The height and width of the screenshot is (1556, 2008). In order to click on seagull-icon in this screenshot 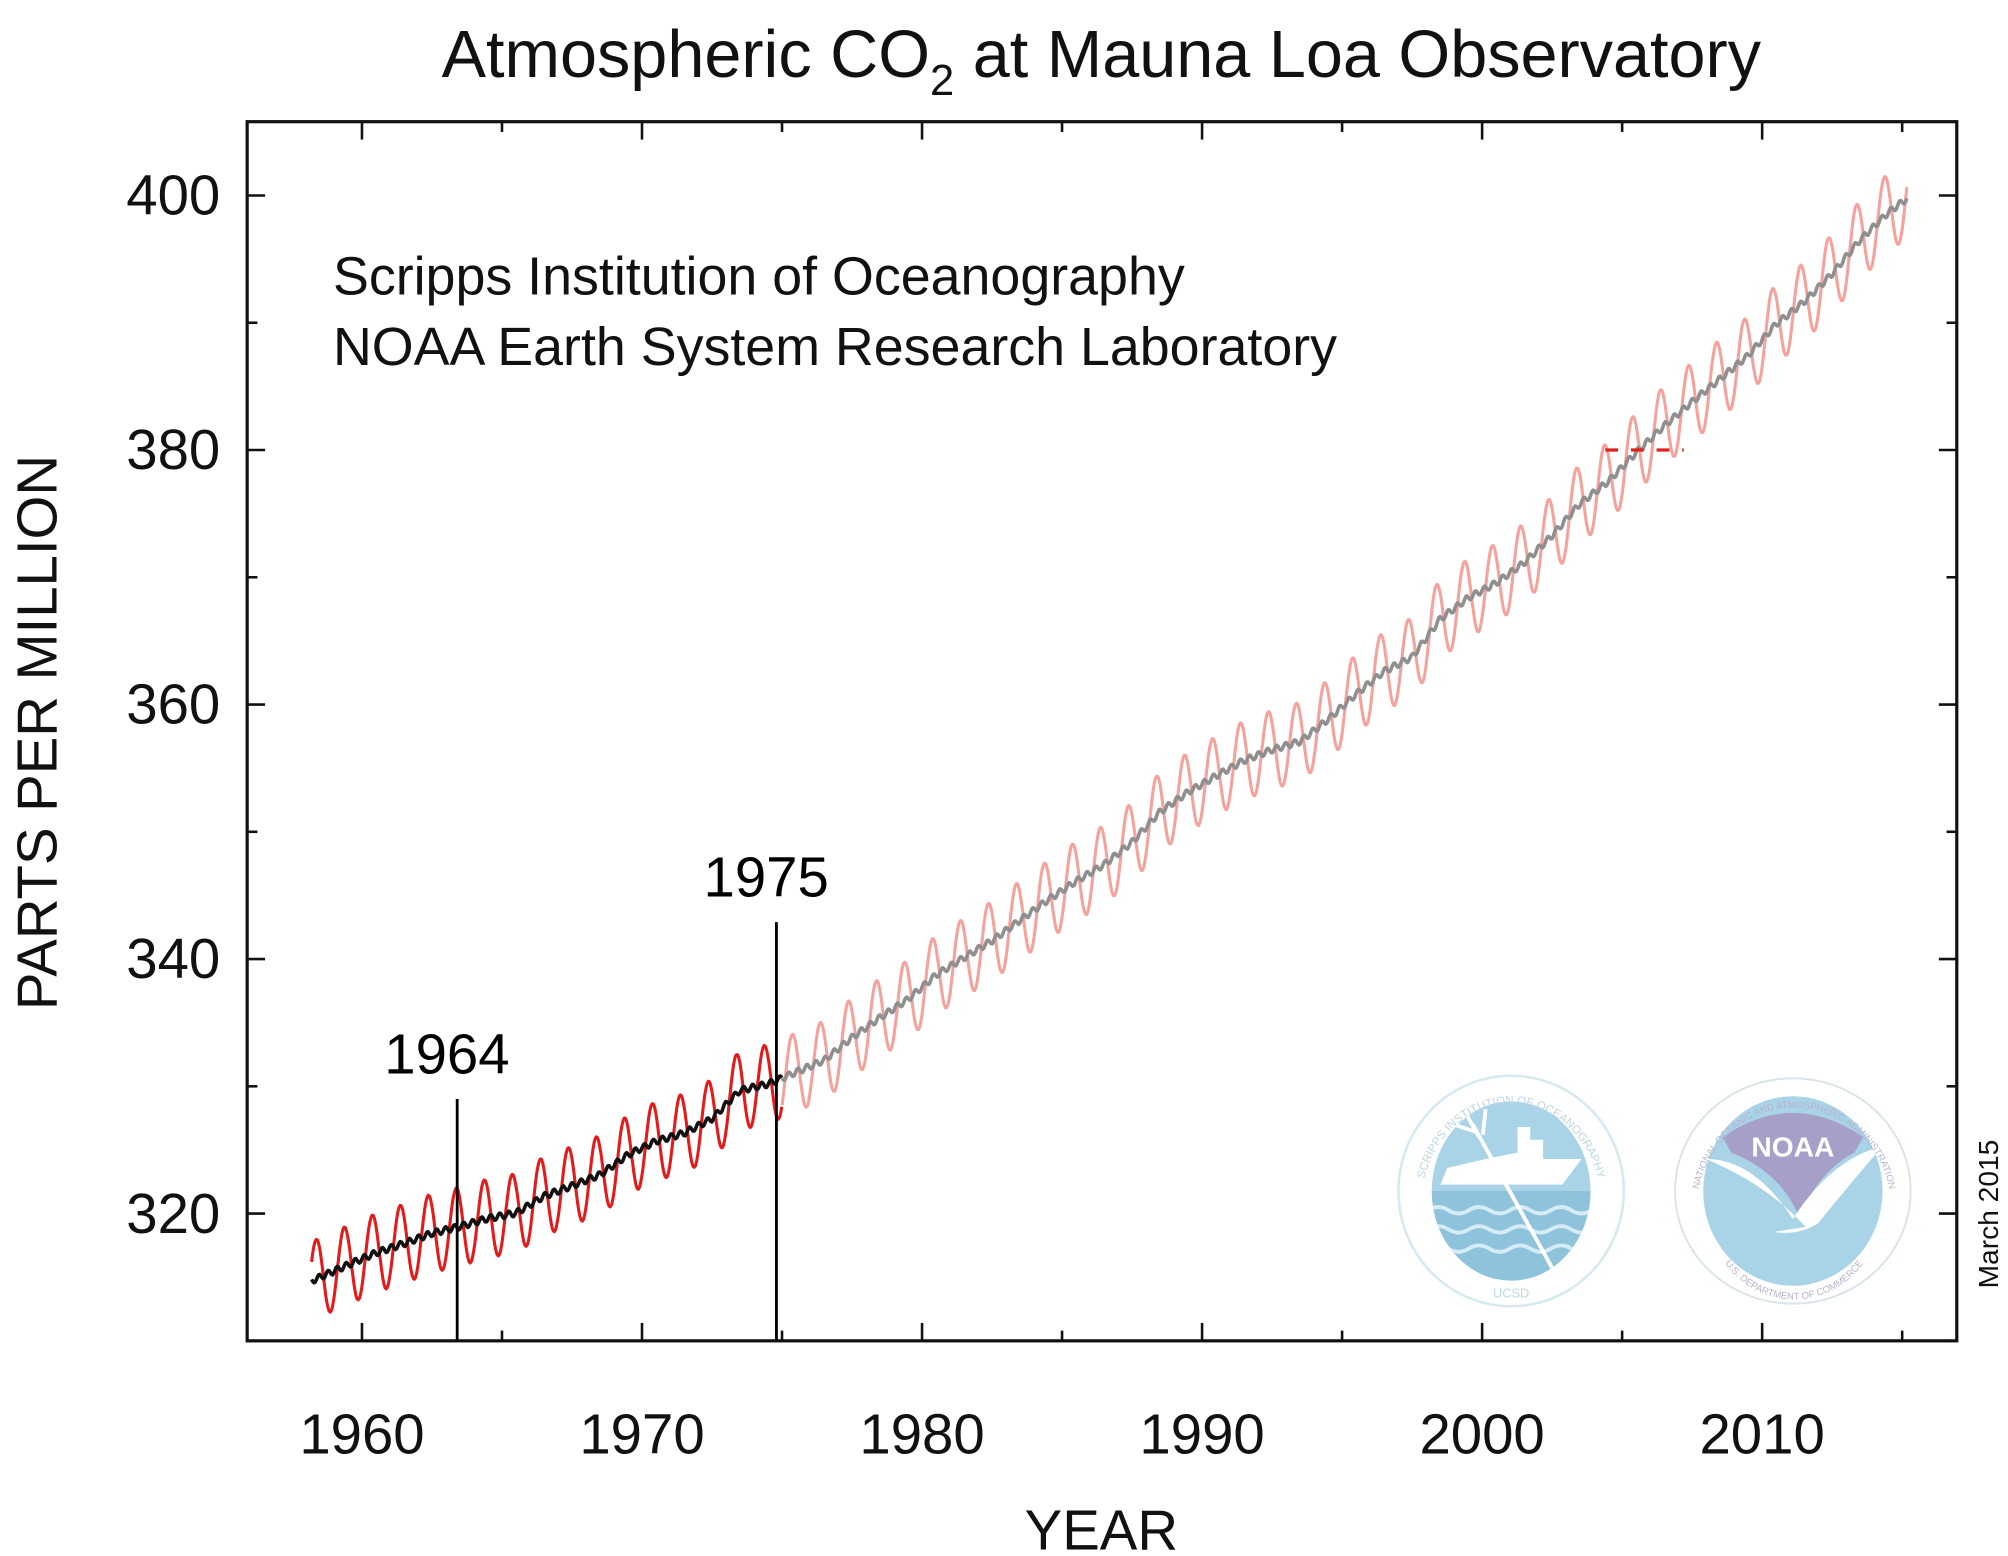, I will do `click(1794, 1189)`.